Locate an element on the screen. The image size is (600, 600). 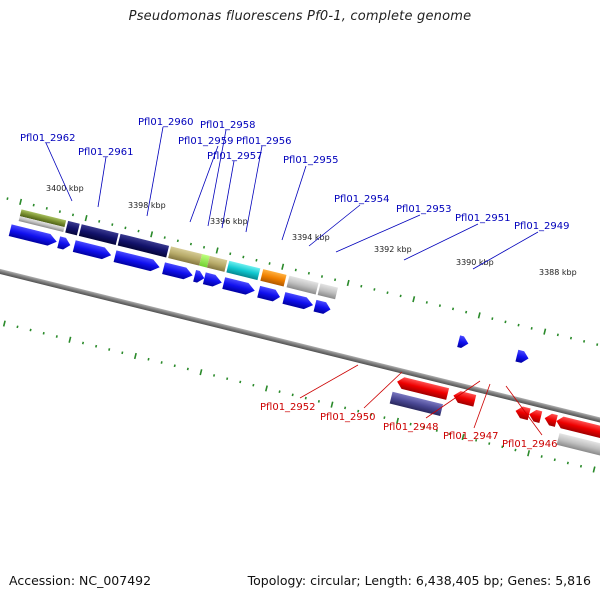
gene-label-pfl01-2960: Pfl01_2960 is located at coordinates (166, 122).